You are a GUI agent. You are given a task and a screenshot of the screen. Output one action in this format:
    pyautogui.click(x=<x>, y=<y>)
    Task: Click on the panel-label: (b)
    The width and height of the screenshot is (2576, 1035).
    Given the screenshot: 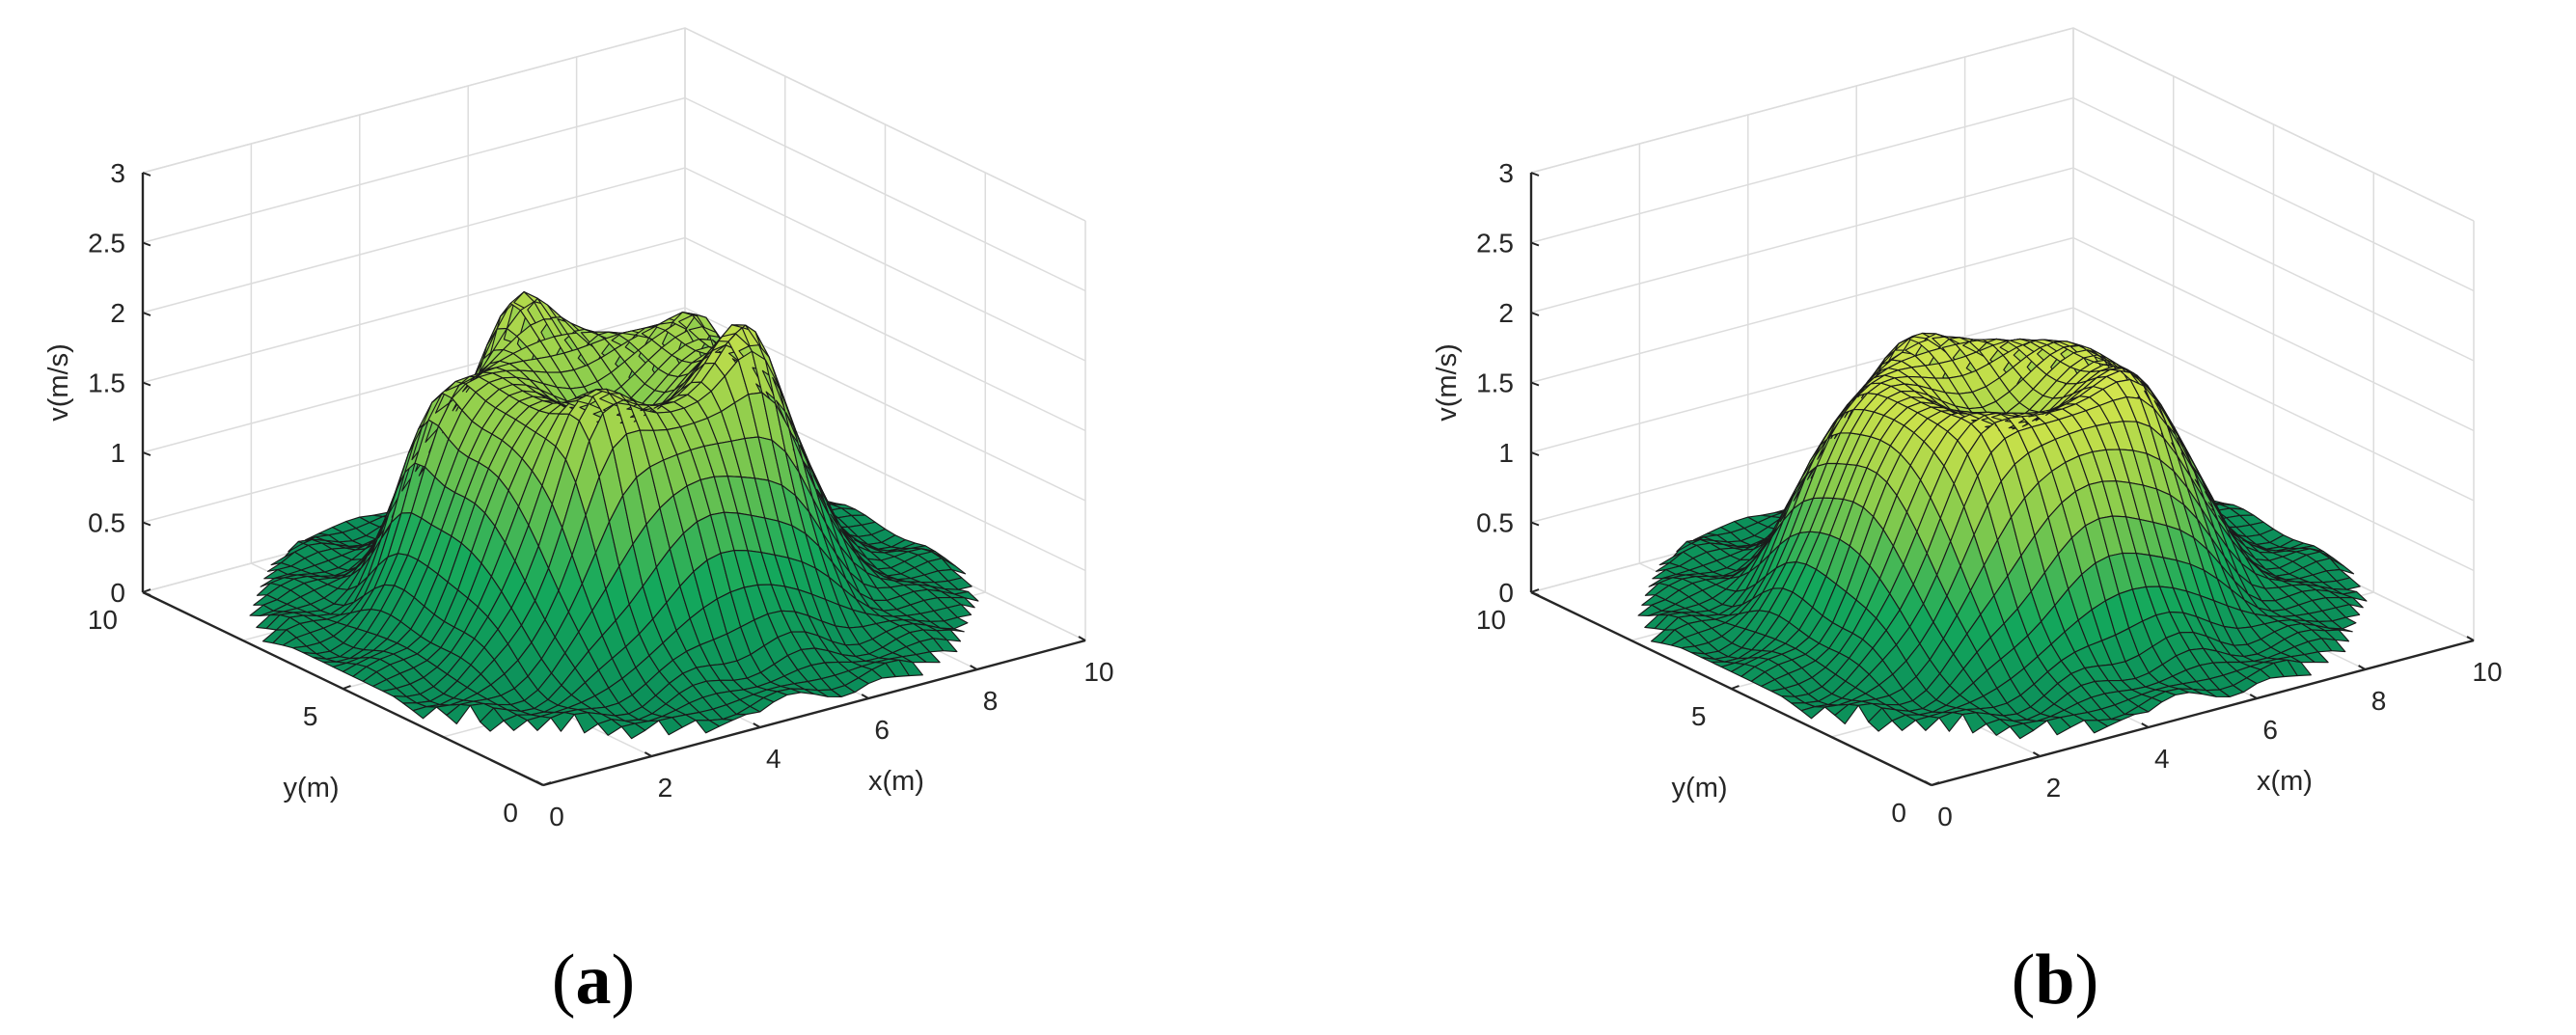 What is the action you would take?
    pyautogui.click(x=2055, y=980)
    